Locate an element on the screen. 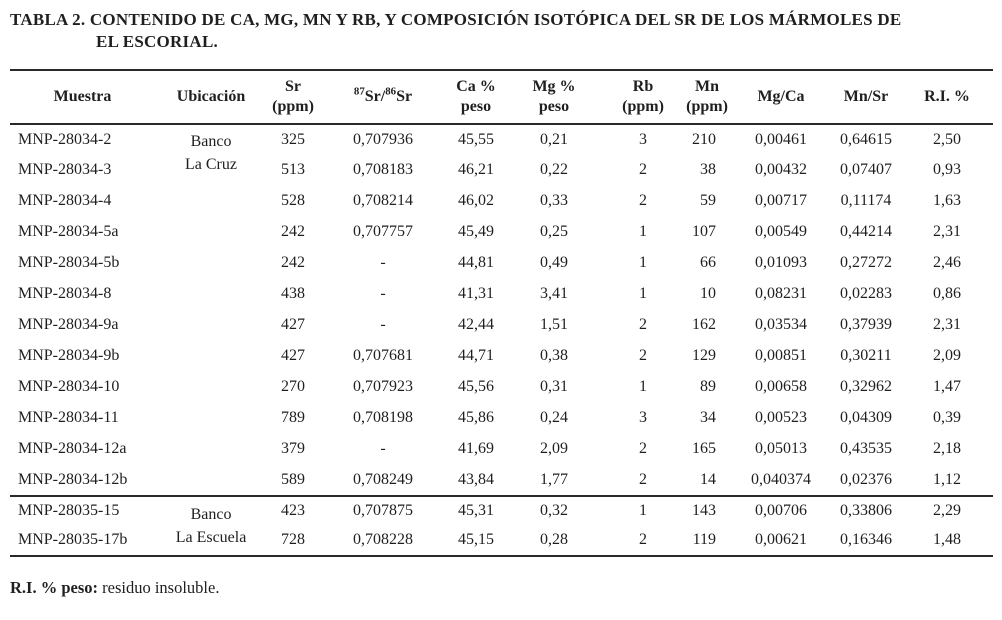 This screenshot has height=620, width=1002. cell-muestra: MNP-28034-5b is located at coordinates (69, 263).